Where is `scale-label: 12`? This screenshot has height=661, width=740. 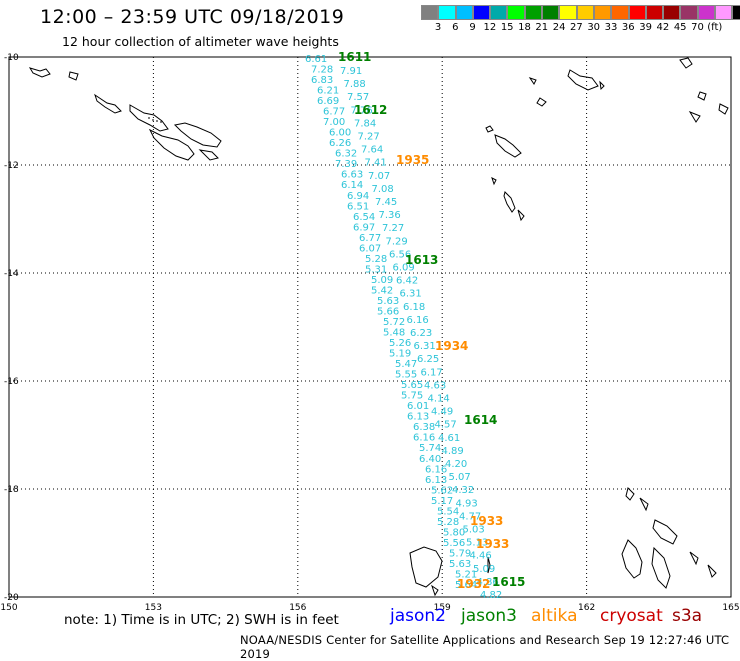 scale-label: 12 is located at coordinates (490, 27).